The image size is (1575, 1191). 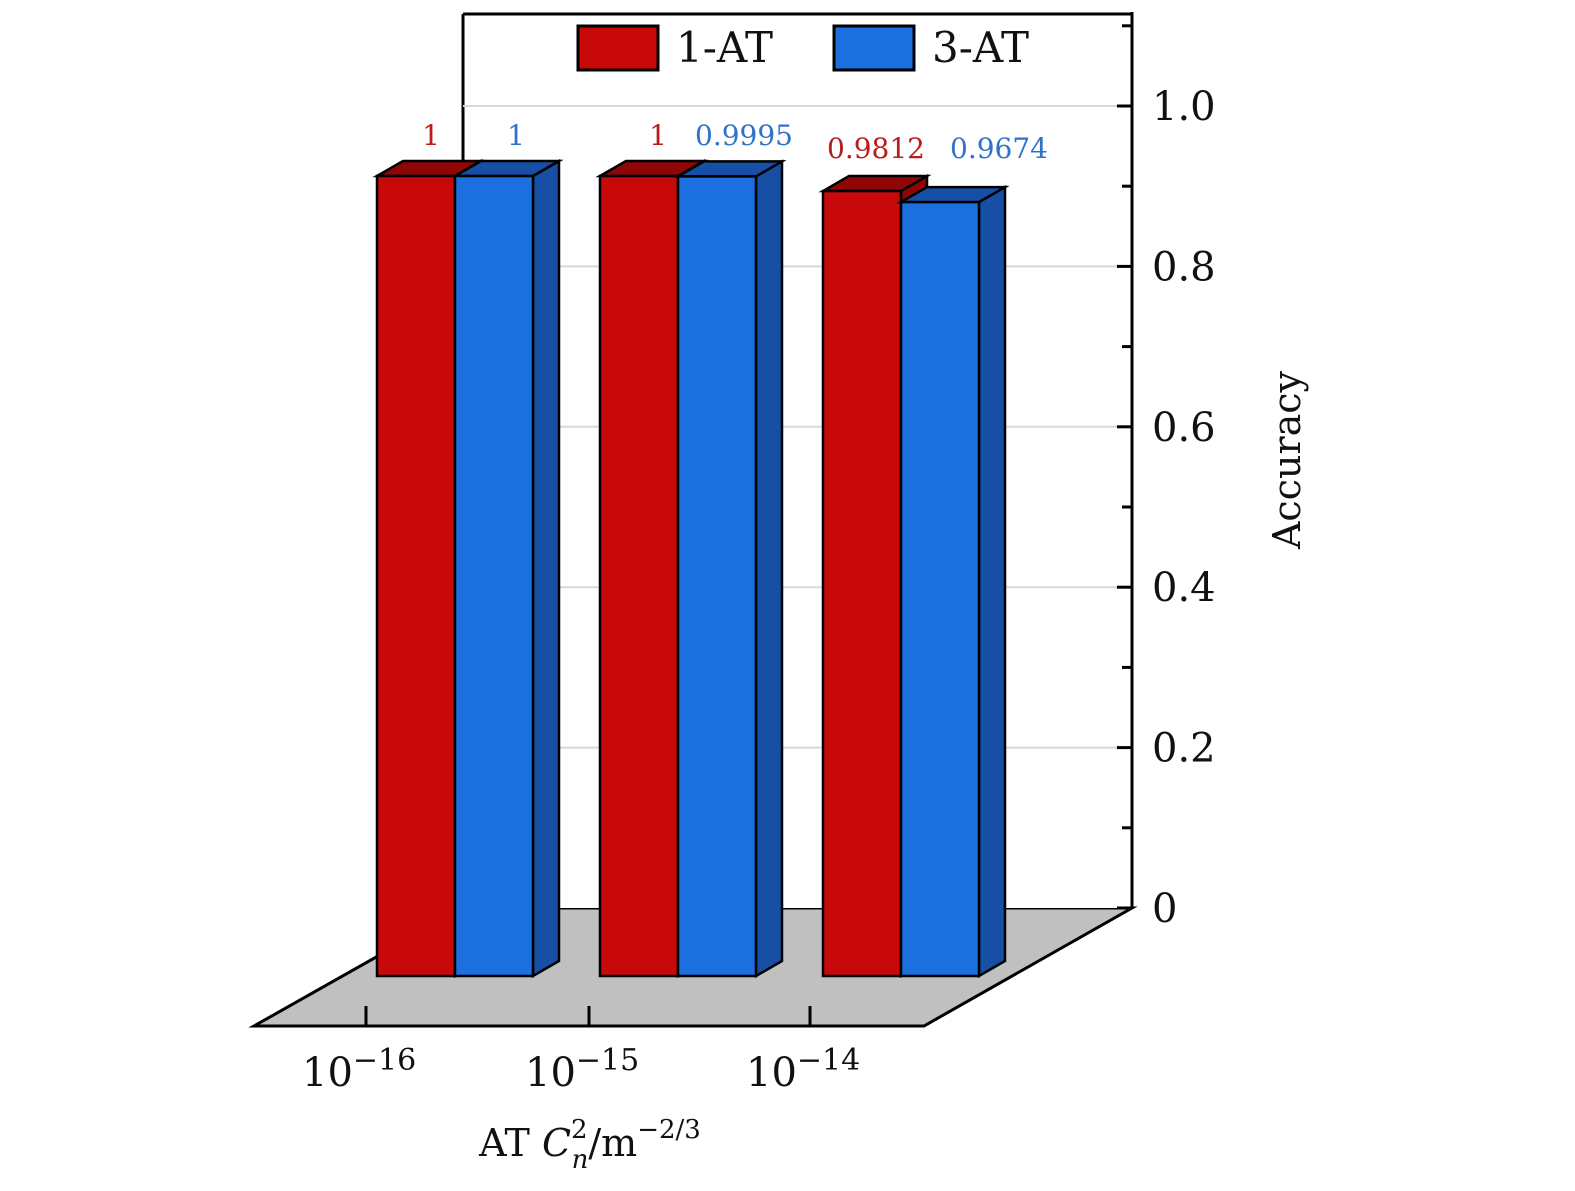 I want to click on data-label-1-at: 0.9812, so click(x=876, y=148).